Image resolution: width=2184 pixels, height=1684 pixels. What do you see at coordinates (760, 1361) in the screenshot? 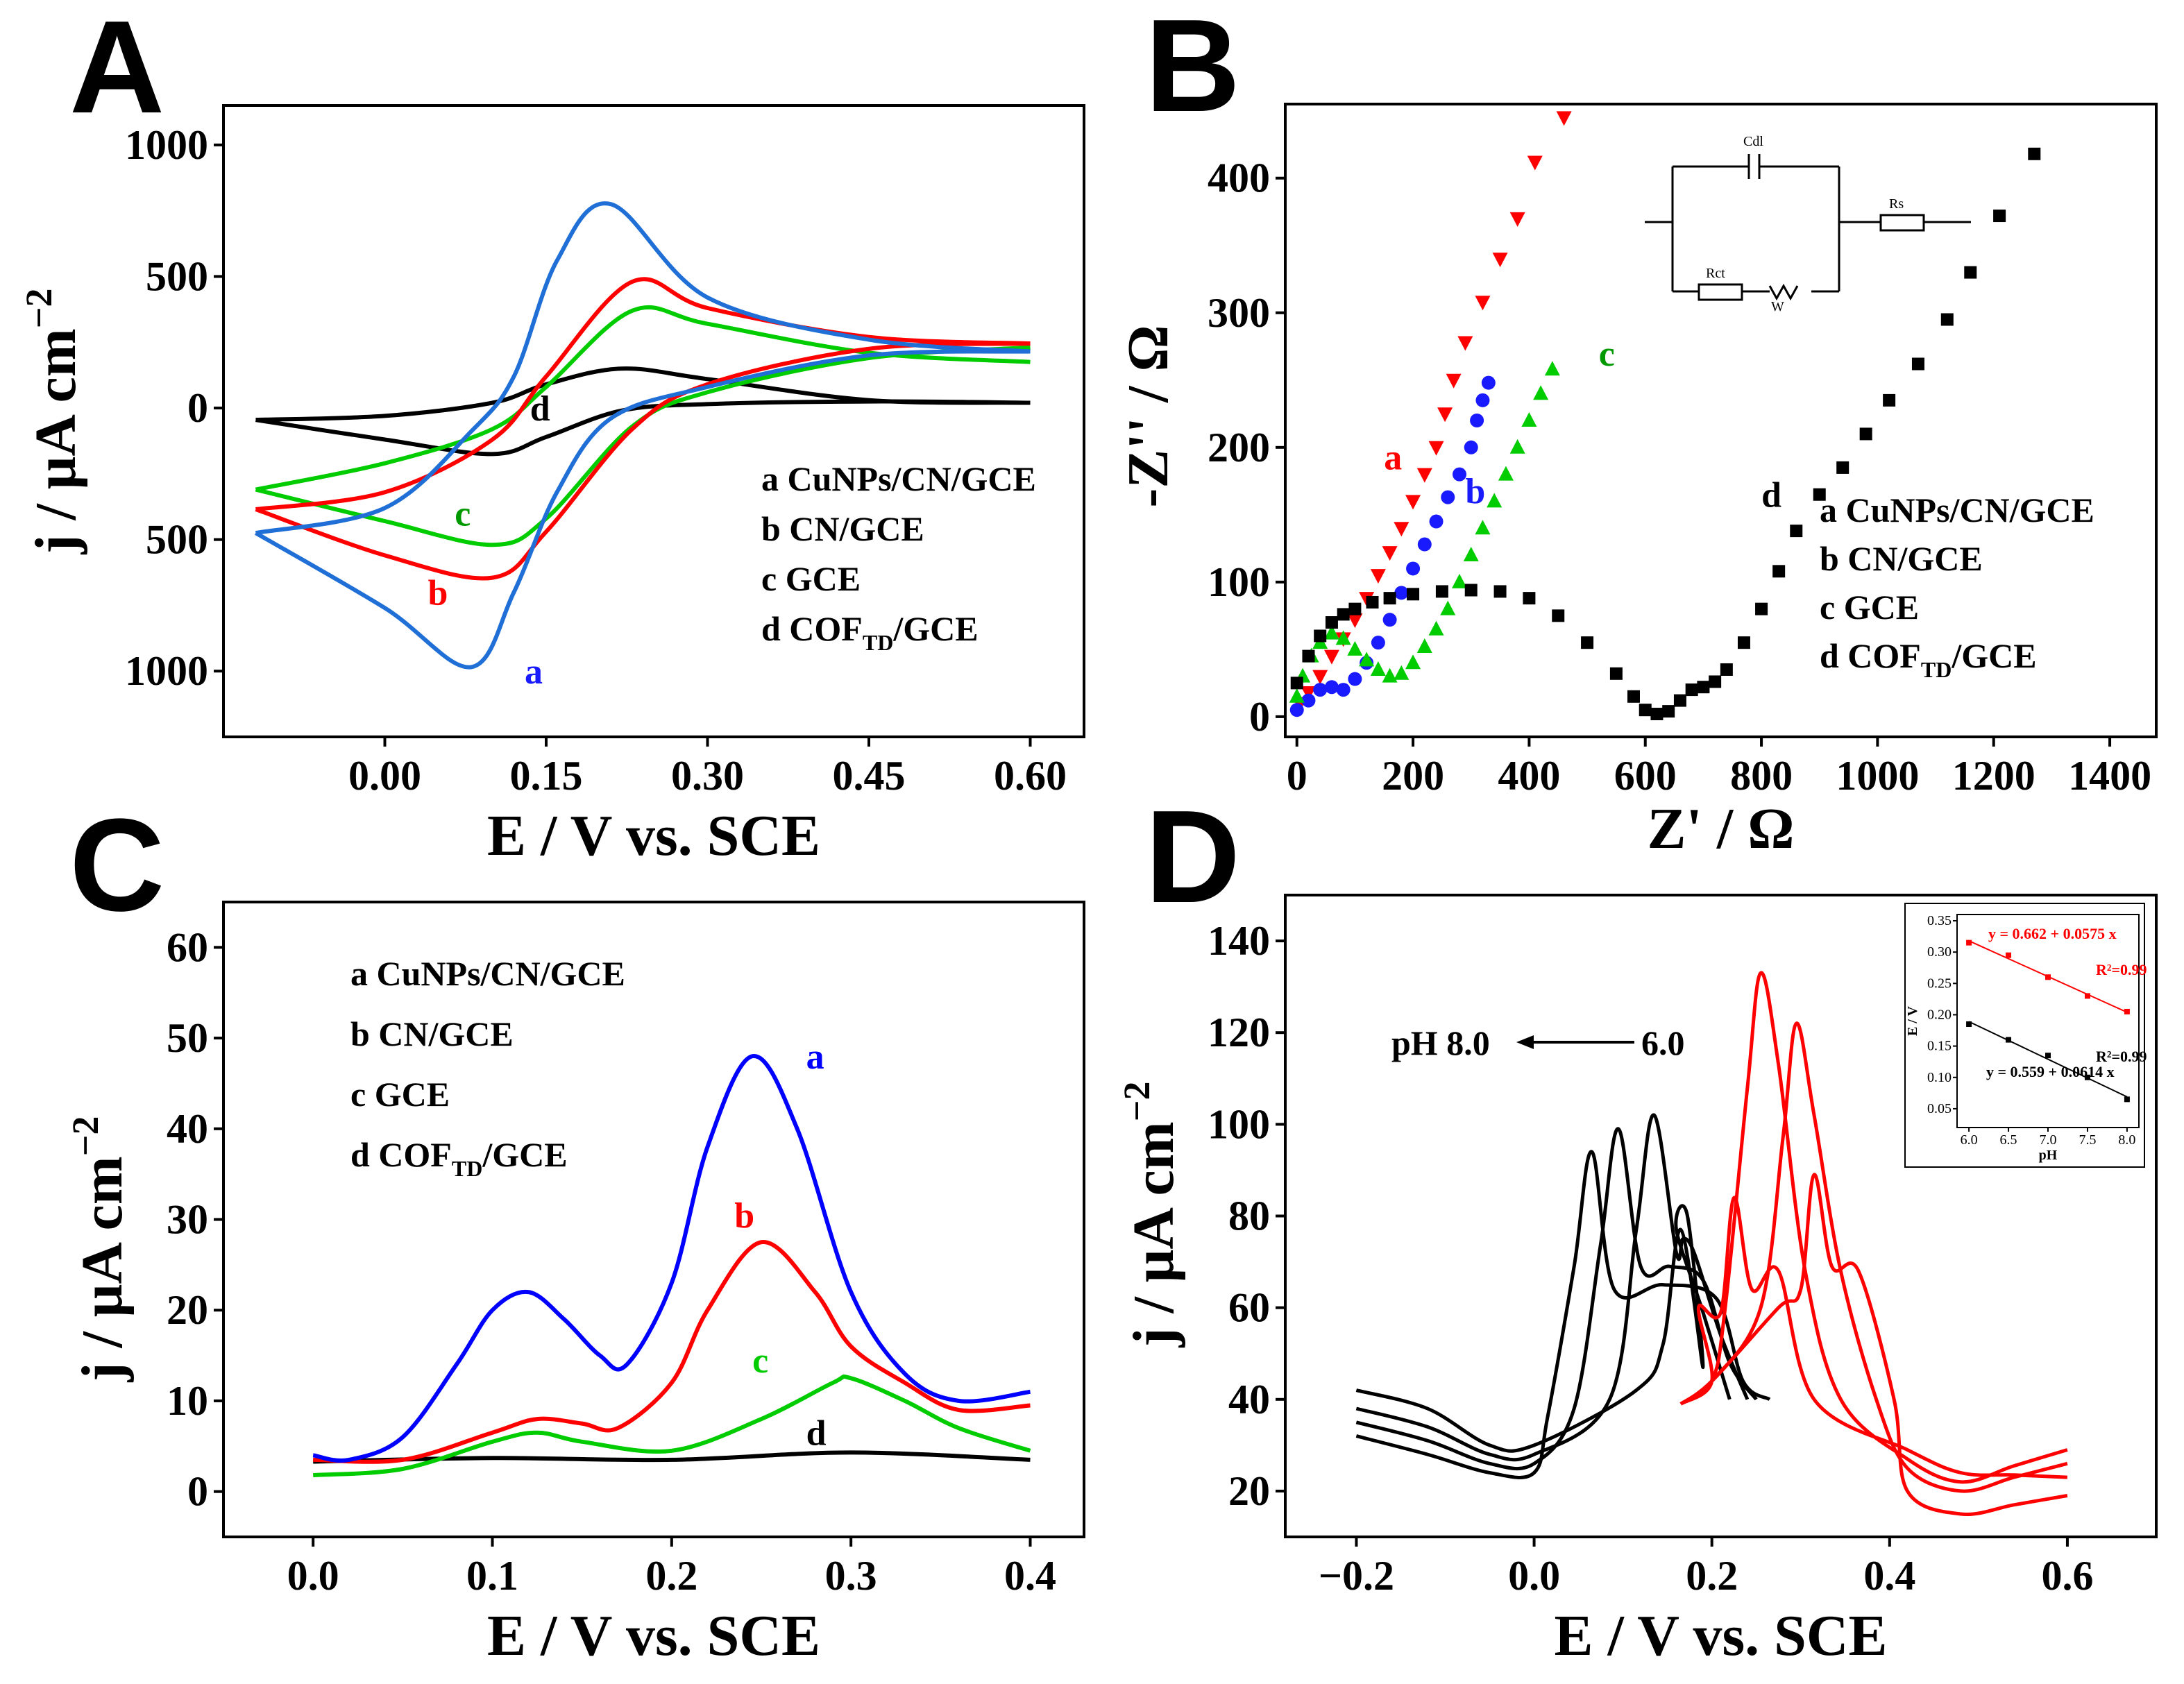
I see `C-curve-label-c: c` at bounding box center [760, 1361].